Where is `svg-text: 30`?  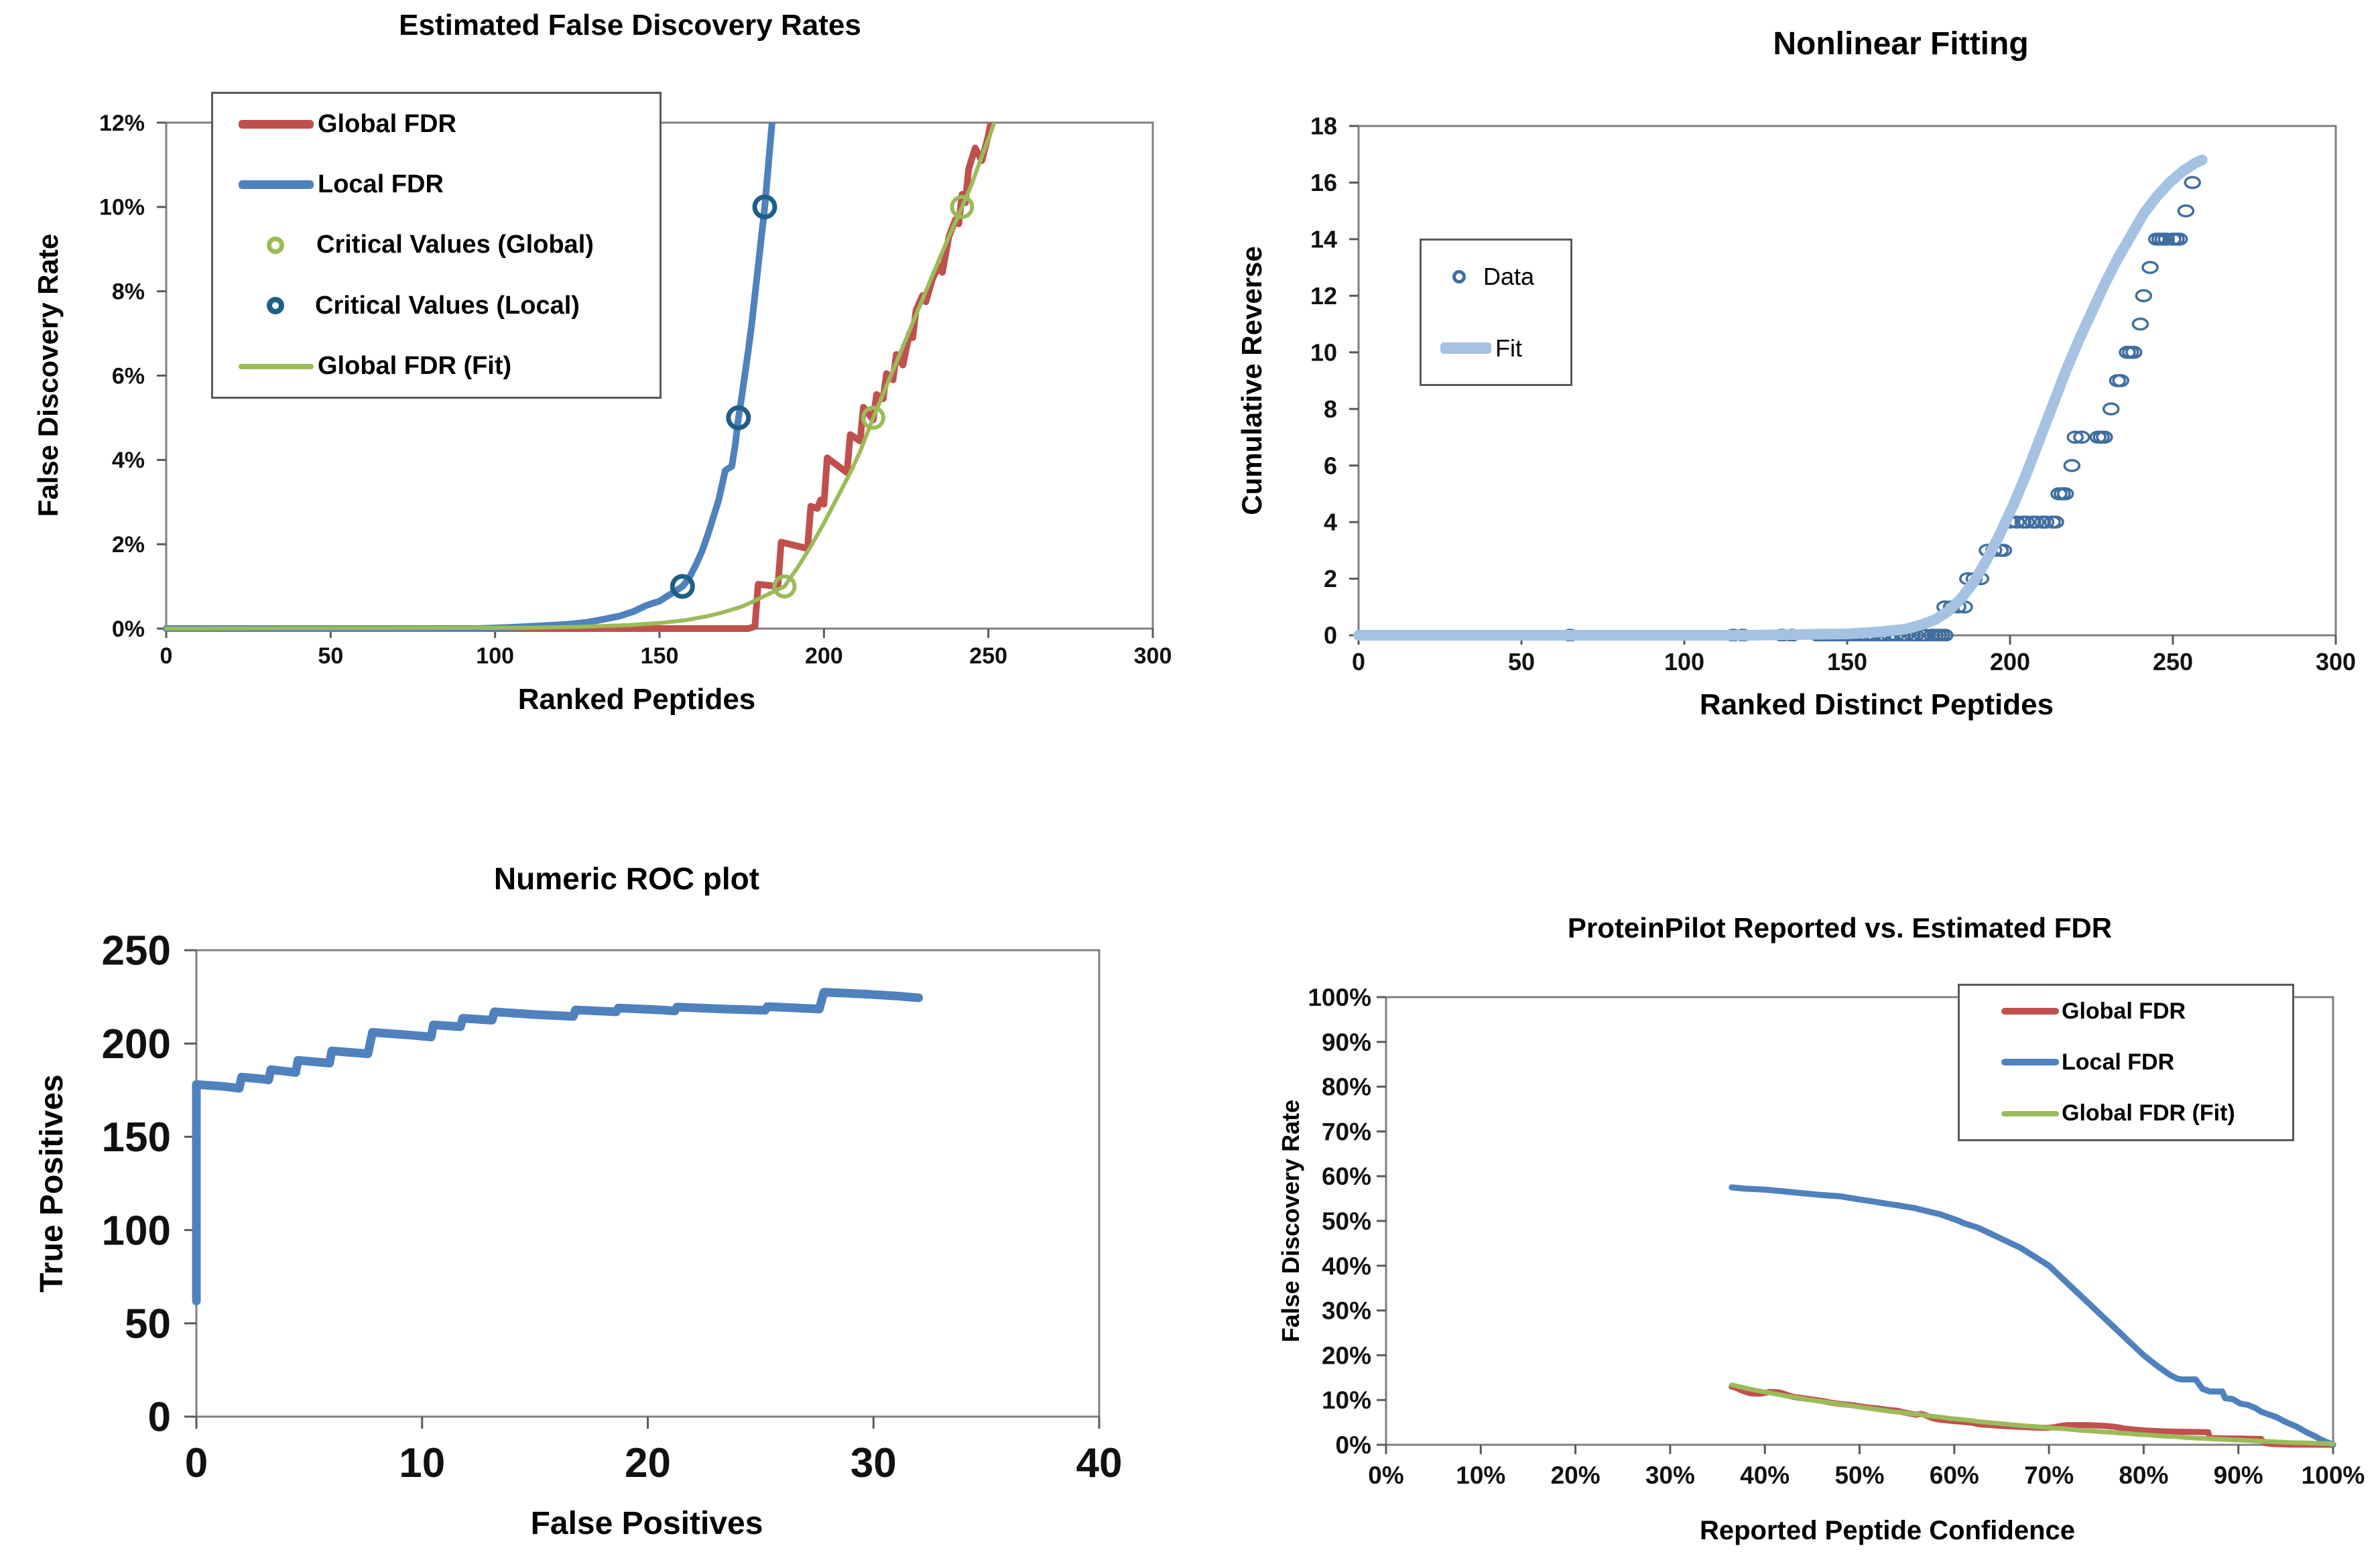 svg-text: 30 is located at coordinates (874, 1463).